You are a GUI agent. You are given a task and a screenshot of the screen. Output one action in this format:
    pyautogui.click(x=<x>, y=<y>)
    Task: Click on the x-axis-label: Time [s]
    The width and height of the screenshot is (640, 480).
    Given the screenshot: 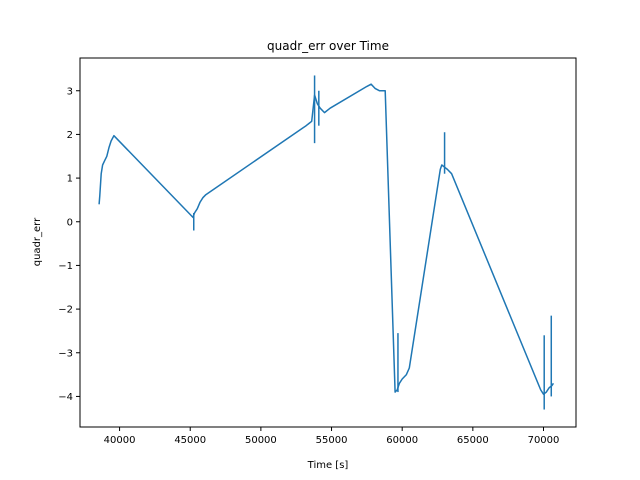 What is the action you would take?
    pyautogui.click(x=328, y=465)
    